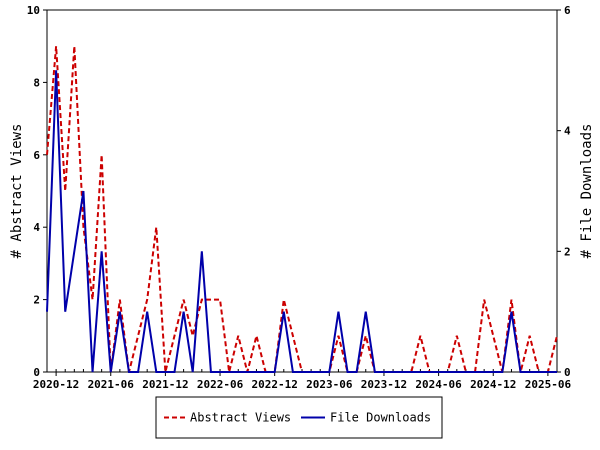 This screenshot has height=450, width=600. I want to click on right-axis-title: # File Downloads, so click(587, 191).